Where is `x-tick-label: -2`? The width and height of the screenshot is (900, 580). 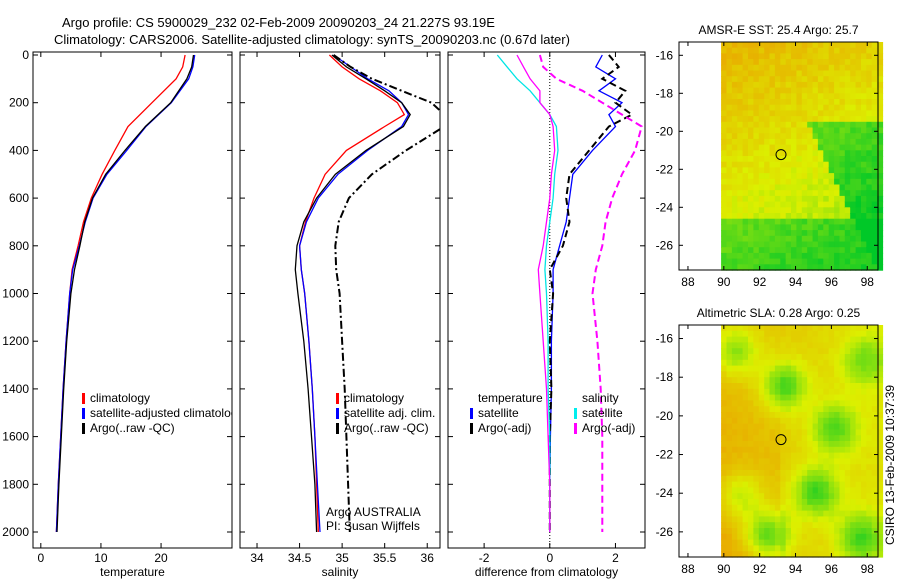 x-tick-label: -2 is located at coordinates (484, 558).